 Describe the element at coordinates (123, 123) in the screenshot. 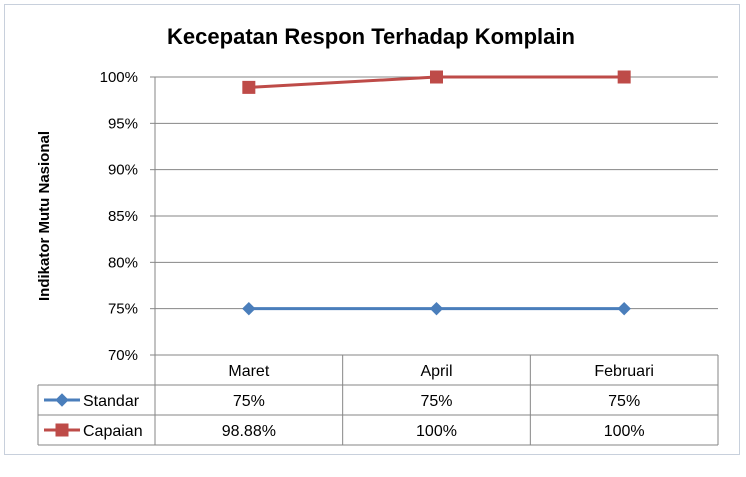

I see `y-tick-label: 95%` at that location.